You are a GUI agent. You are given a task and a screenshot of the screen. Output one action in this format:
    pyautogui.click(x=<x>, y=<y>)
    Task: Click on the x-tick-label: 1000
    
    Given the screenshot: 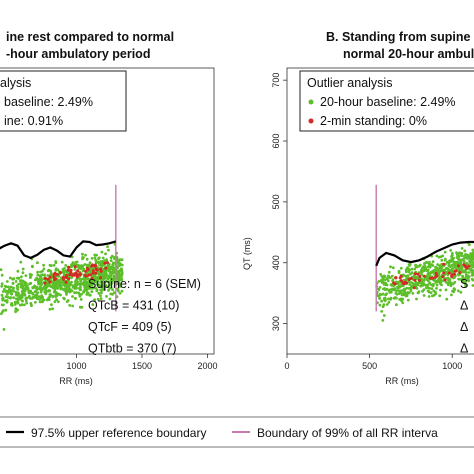 What is the action you would take?
    pyautogui.click(x=452, y=366)
    